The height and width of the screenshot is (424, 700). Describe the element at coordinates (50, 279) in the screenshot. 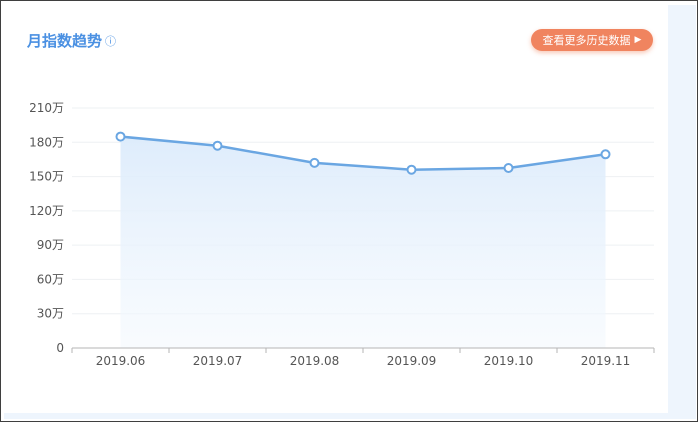

I see `y-tick-label: 60万` at that location.